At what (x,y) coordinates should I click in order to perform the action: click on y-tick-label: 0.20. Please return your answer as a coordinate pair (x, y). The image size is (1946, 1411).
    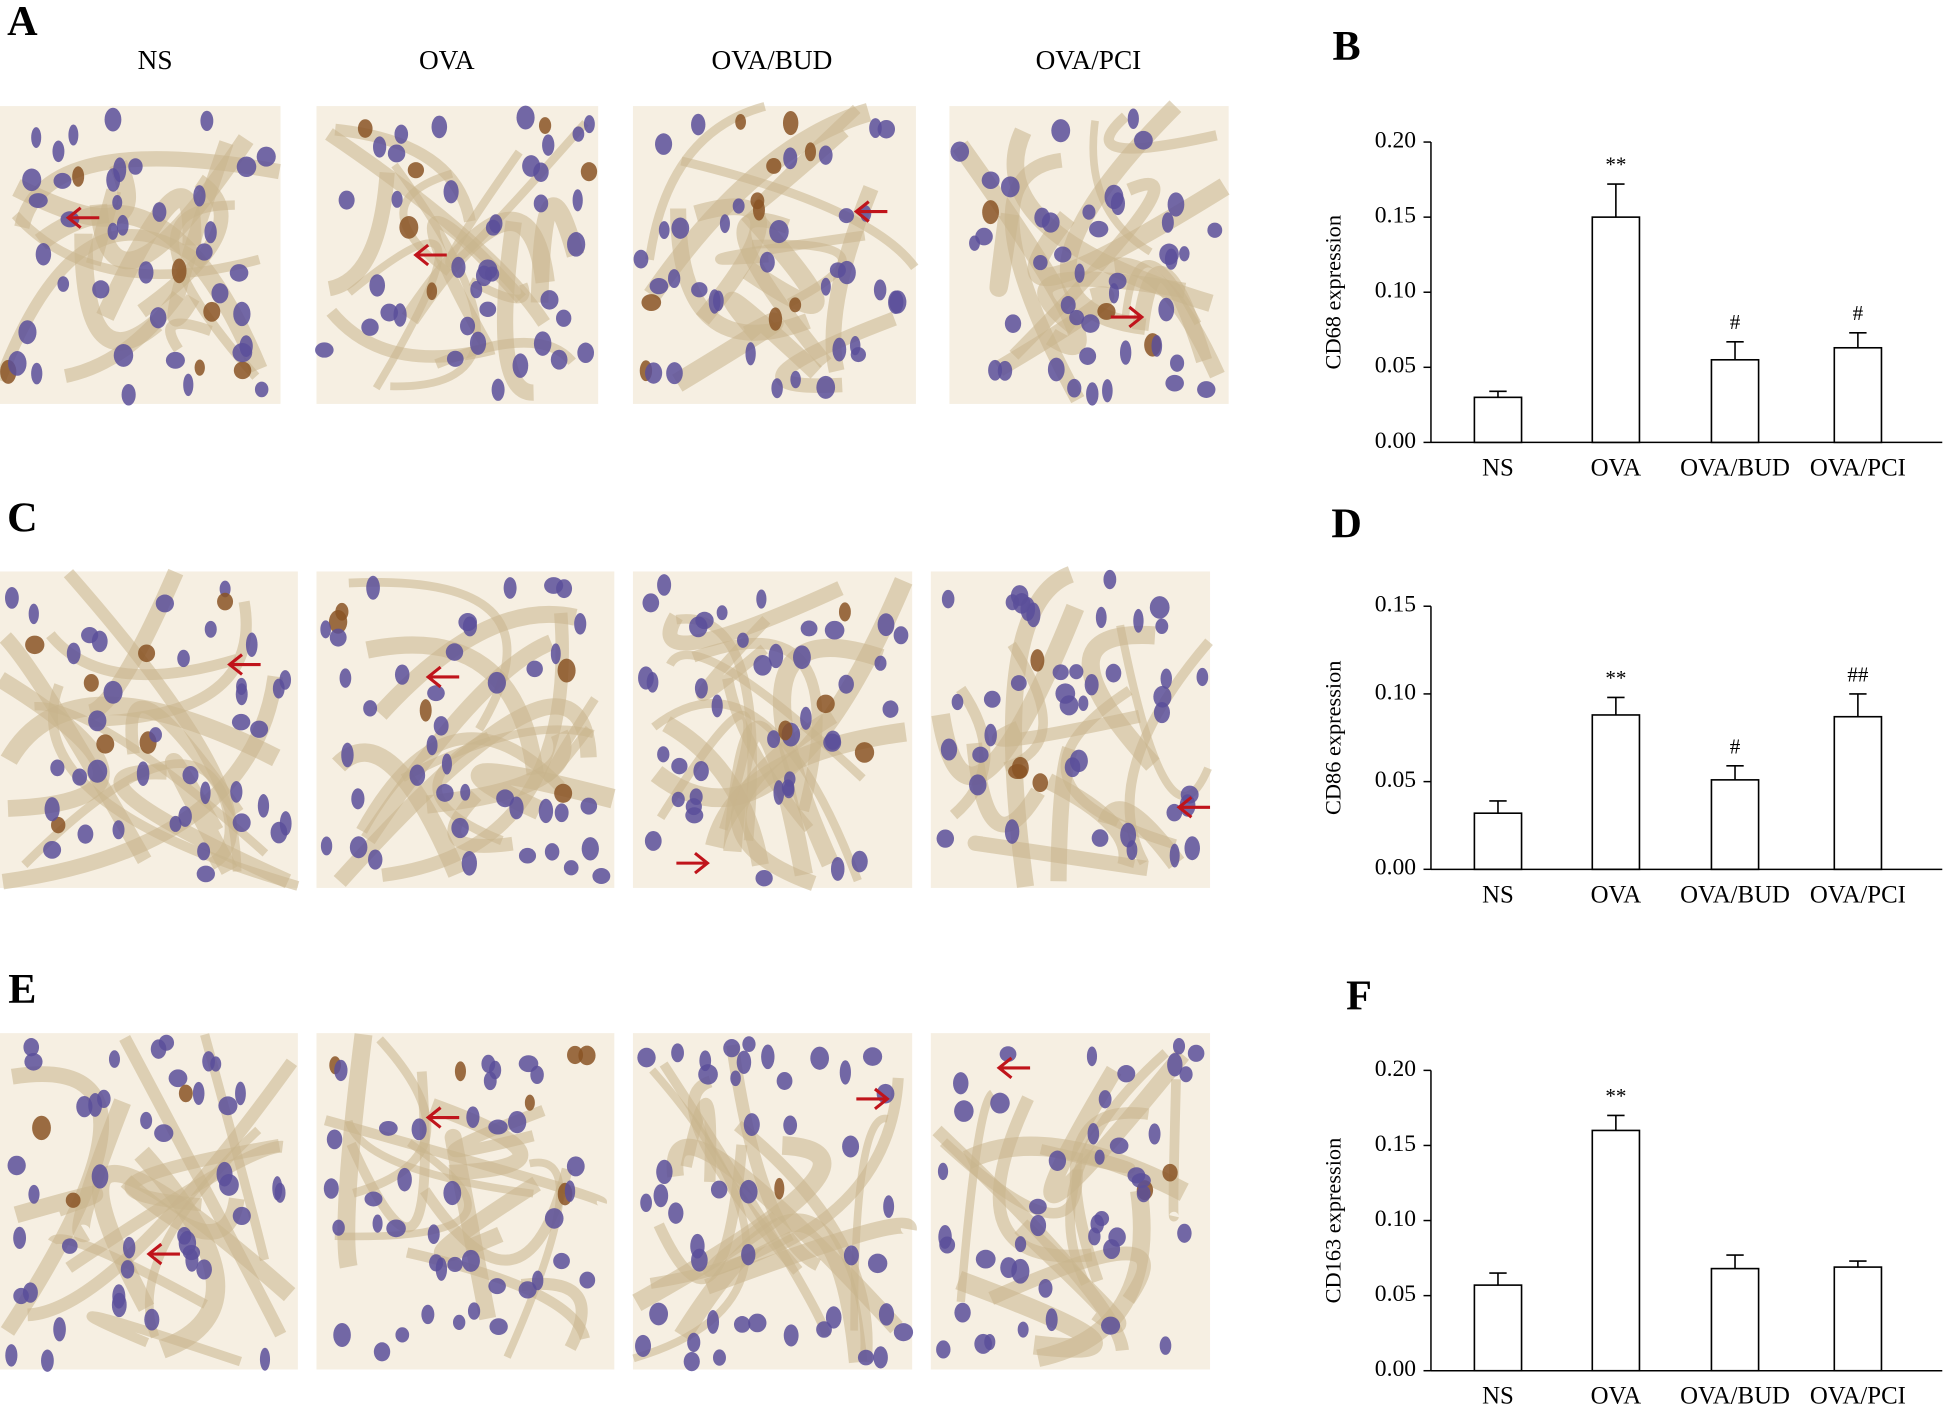
    Looking at the image, I should click on (1395, 1069).